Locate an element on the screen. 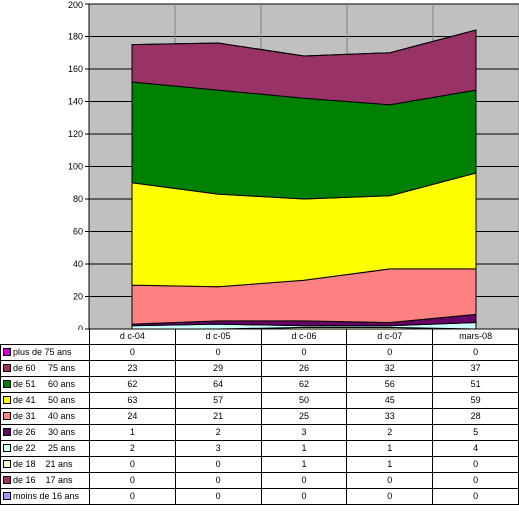  table-row: de 60 75 ans 23 29 26 32 37 is located at coordinates (259, 368).